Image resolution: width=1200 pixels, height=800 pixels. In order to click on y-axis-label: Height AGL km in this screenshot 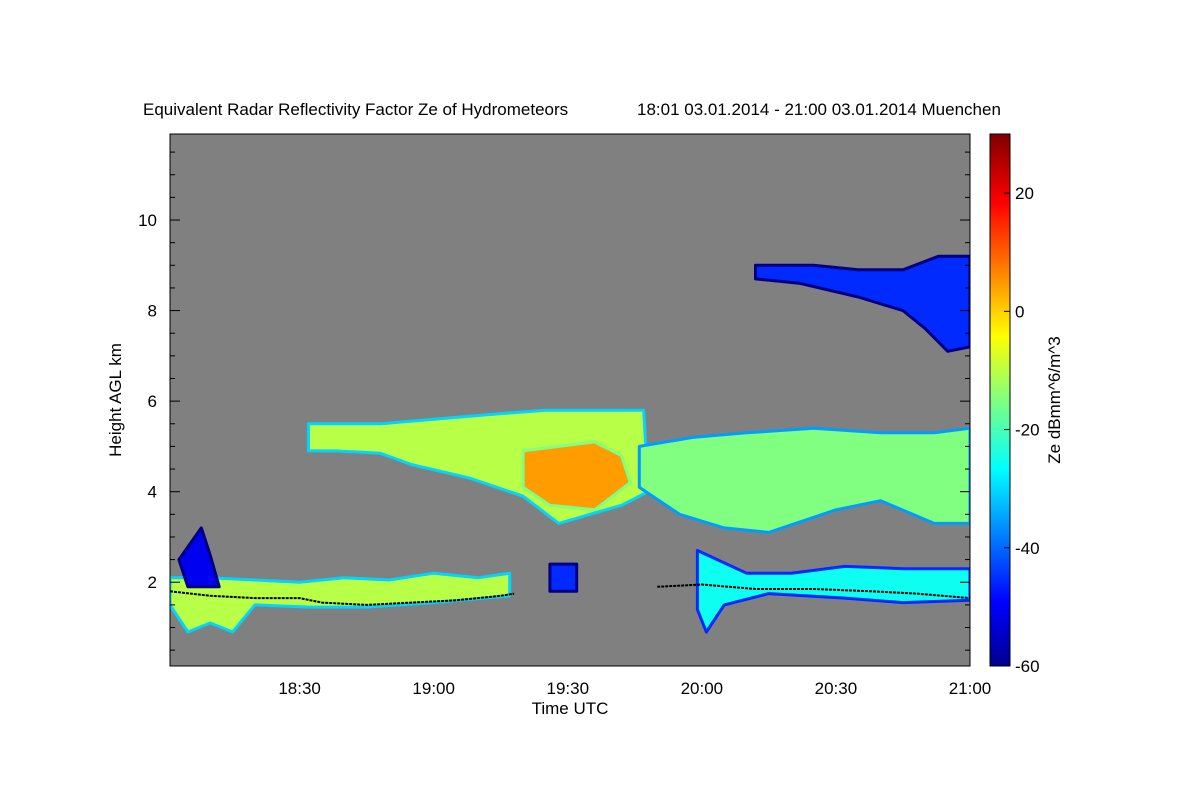, I will do `click(115, 400)`.